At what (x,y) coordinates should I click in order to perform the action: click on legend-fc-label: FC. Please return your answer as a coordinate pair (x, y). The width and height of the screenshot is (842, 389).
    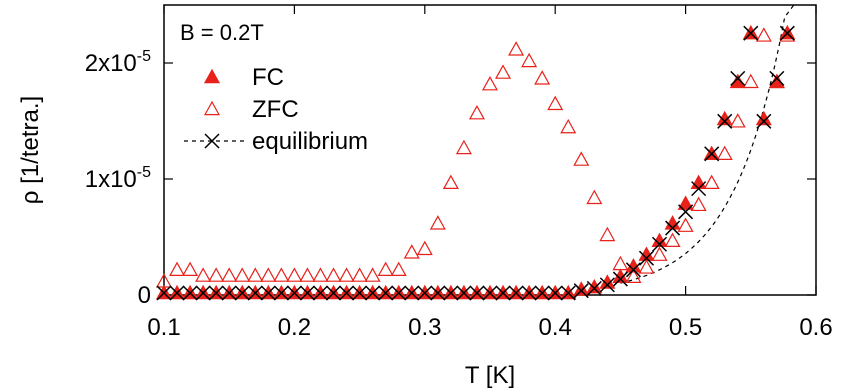
    Looking at the image, I should click on (268, 77).